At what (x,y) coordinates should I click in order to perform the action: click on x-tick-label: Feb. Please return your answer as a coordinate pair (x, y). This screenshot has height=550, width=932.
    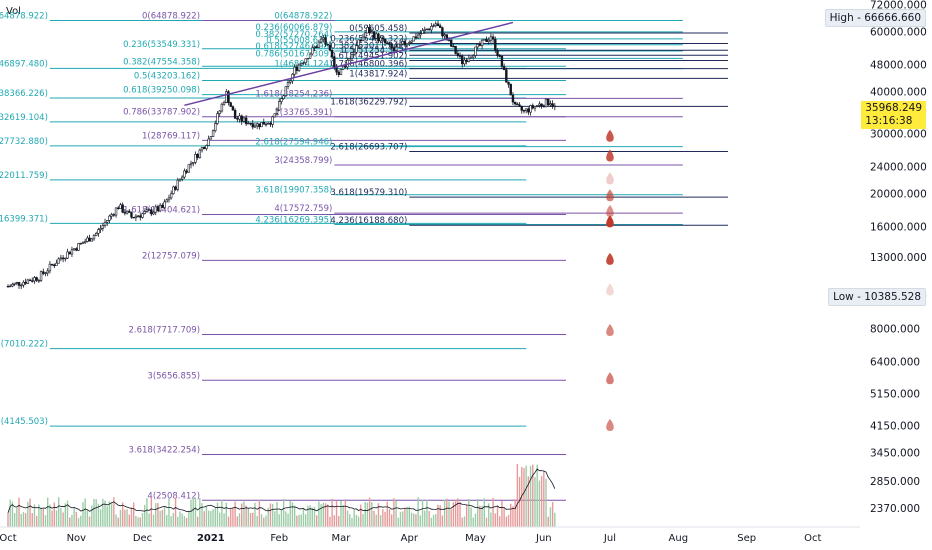
    Looking at the image, I should click on (279, 538).